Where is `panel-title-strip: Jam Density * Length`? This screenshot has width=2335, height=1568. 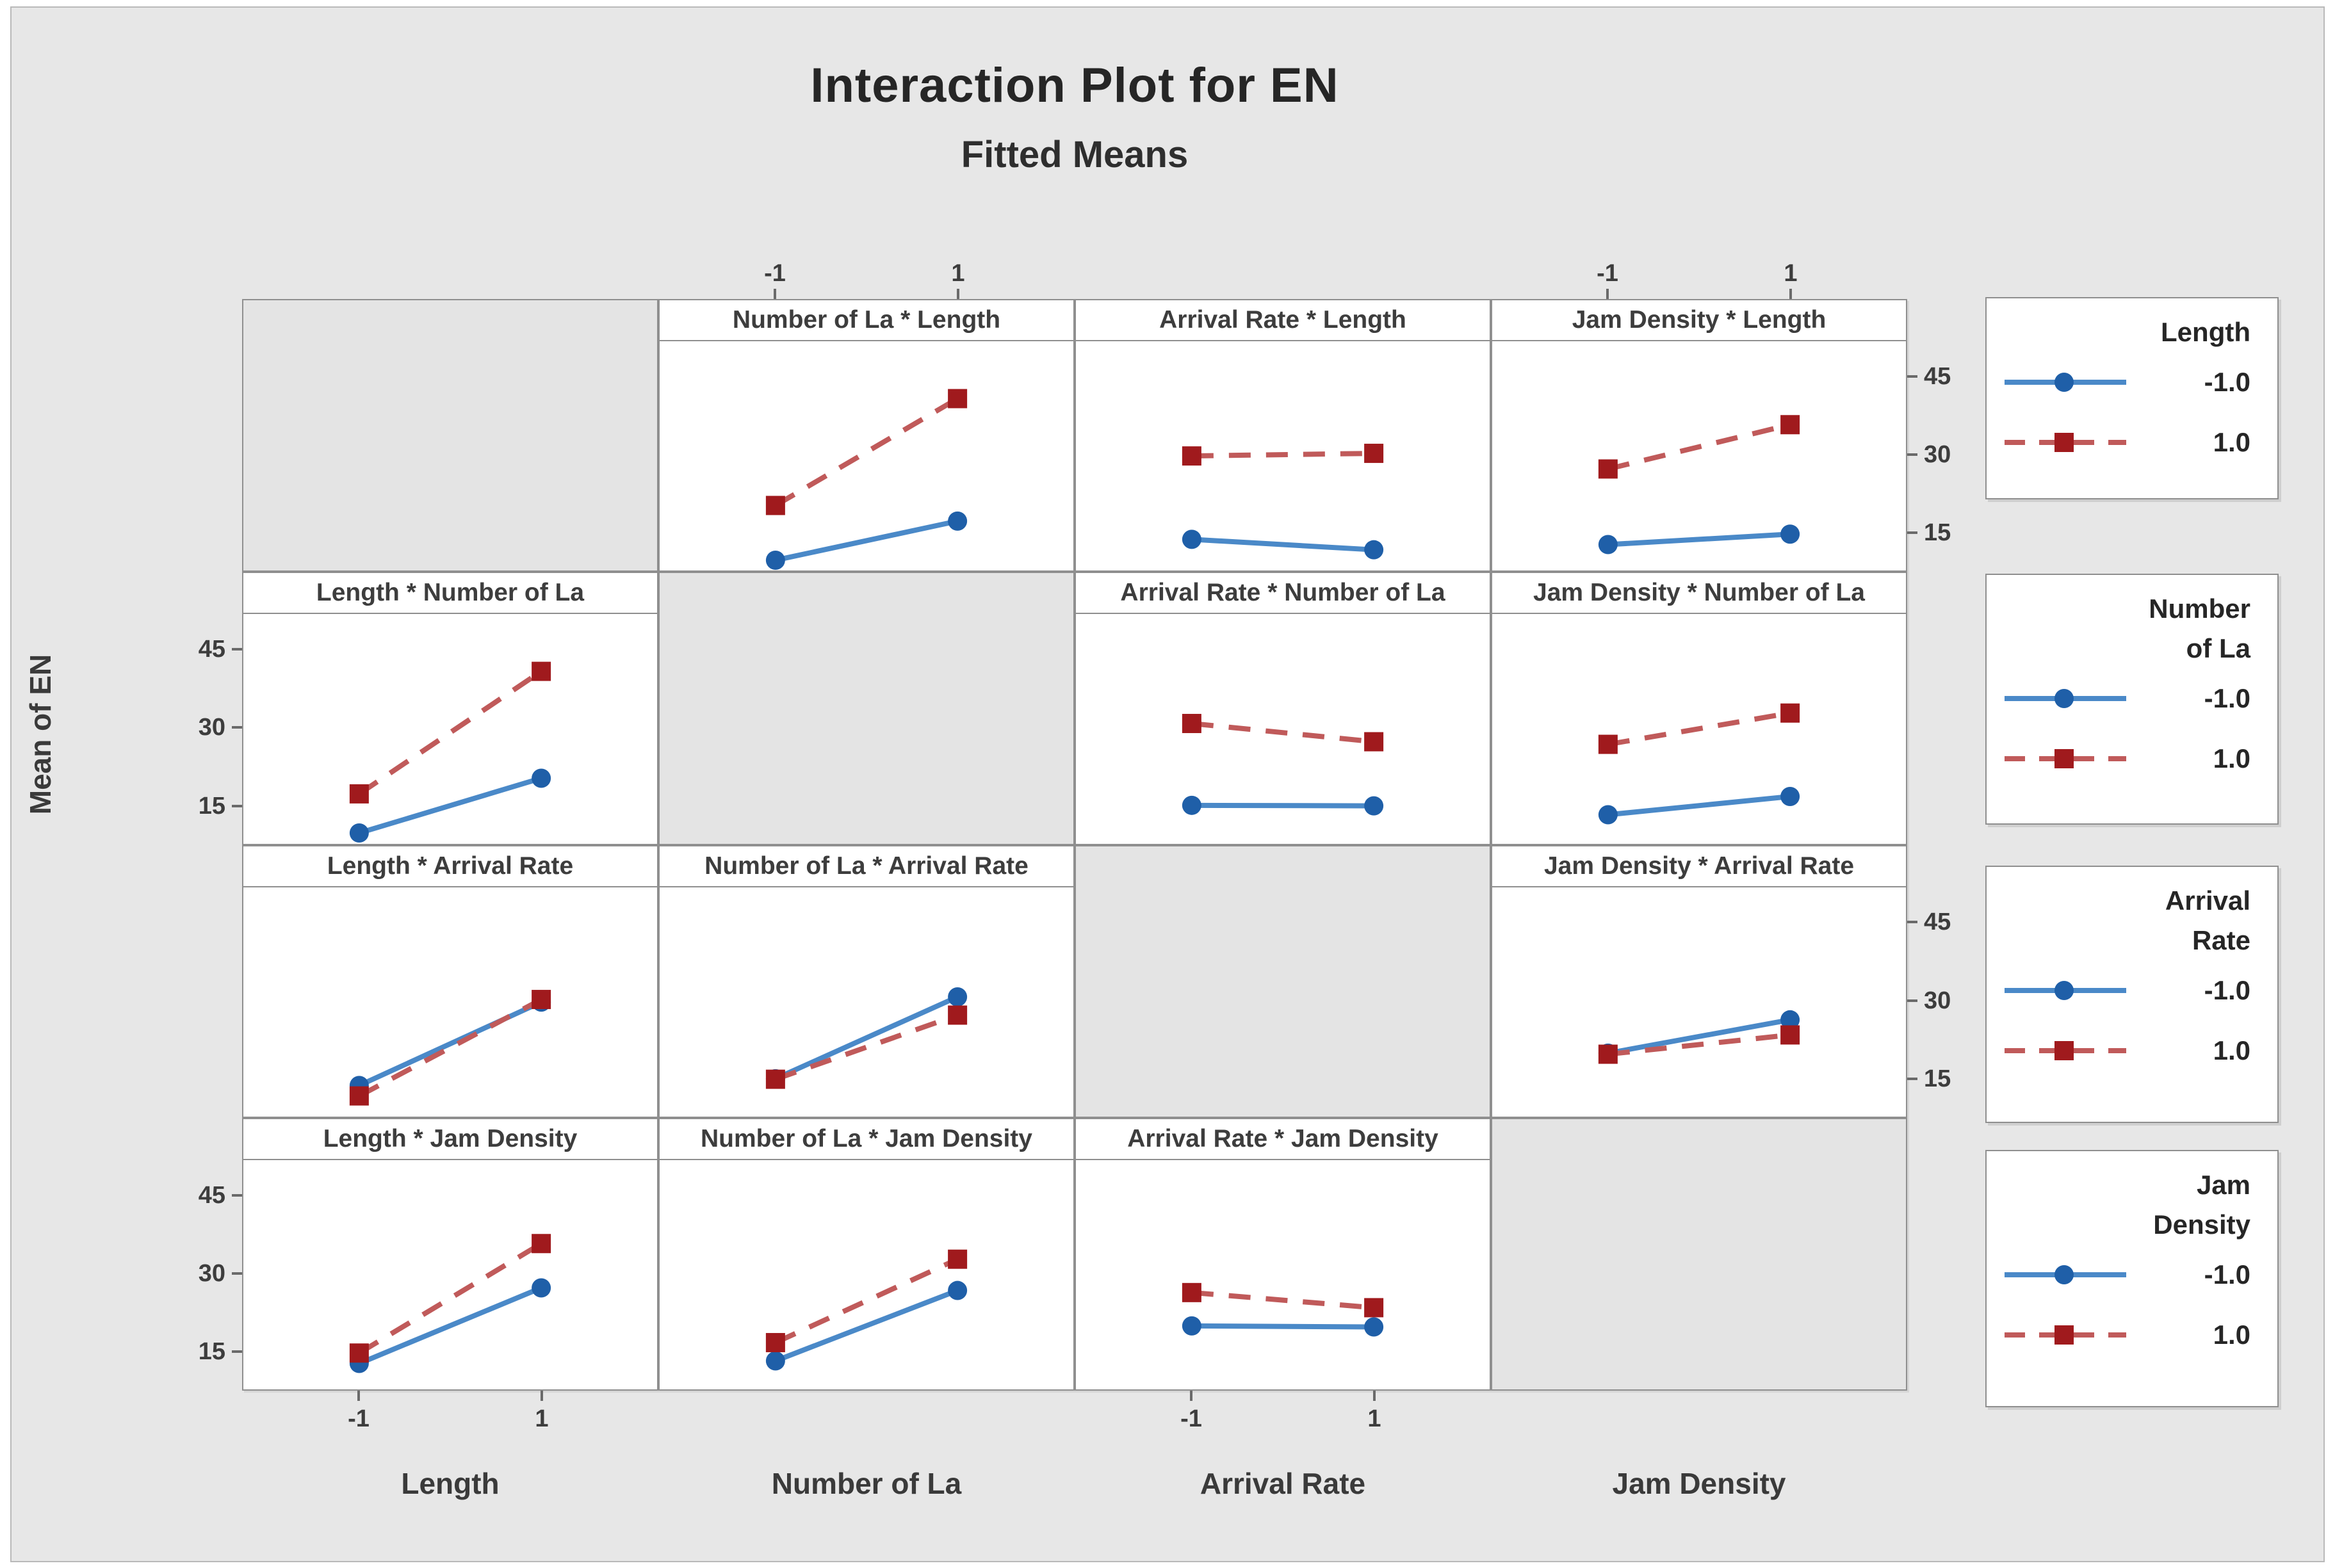 panel-title-strip: Jam Density * Length is located at coordinates (1699, 320).